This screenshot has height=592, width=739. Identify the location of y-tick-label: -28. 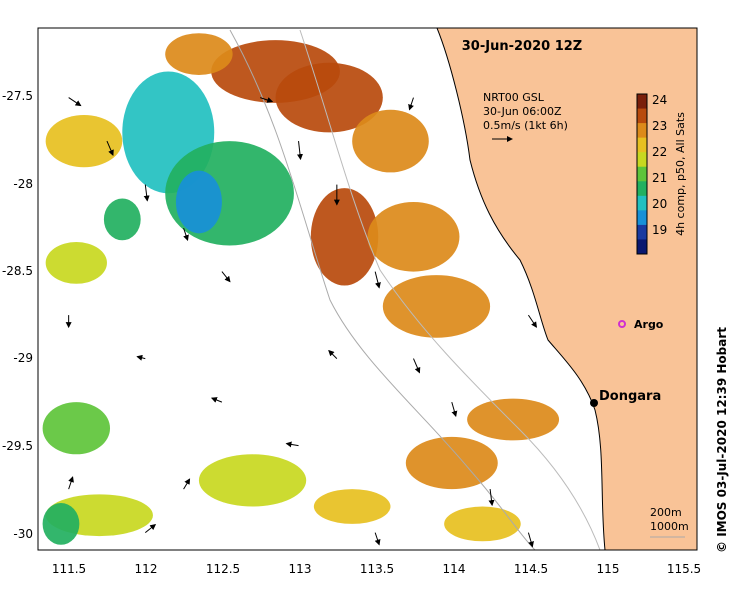
(23, 184).